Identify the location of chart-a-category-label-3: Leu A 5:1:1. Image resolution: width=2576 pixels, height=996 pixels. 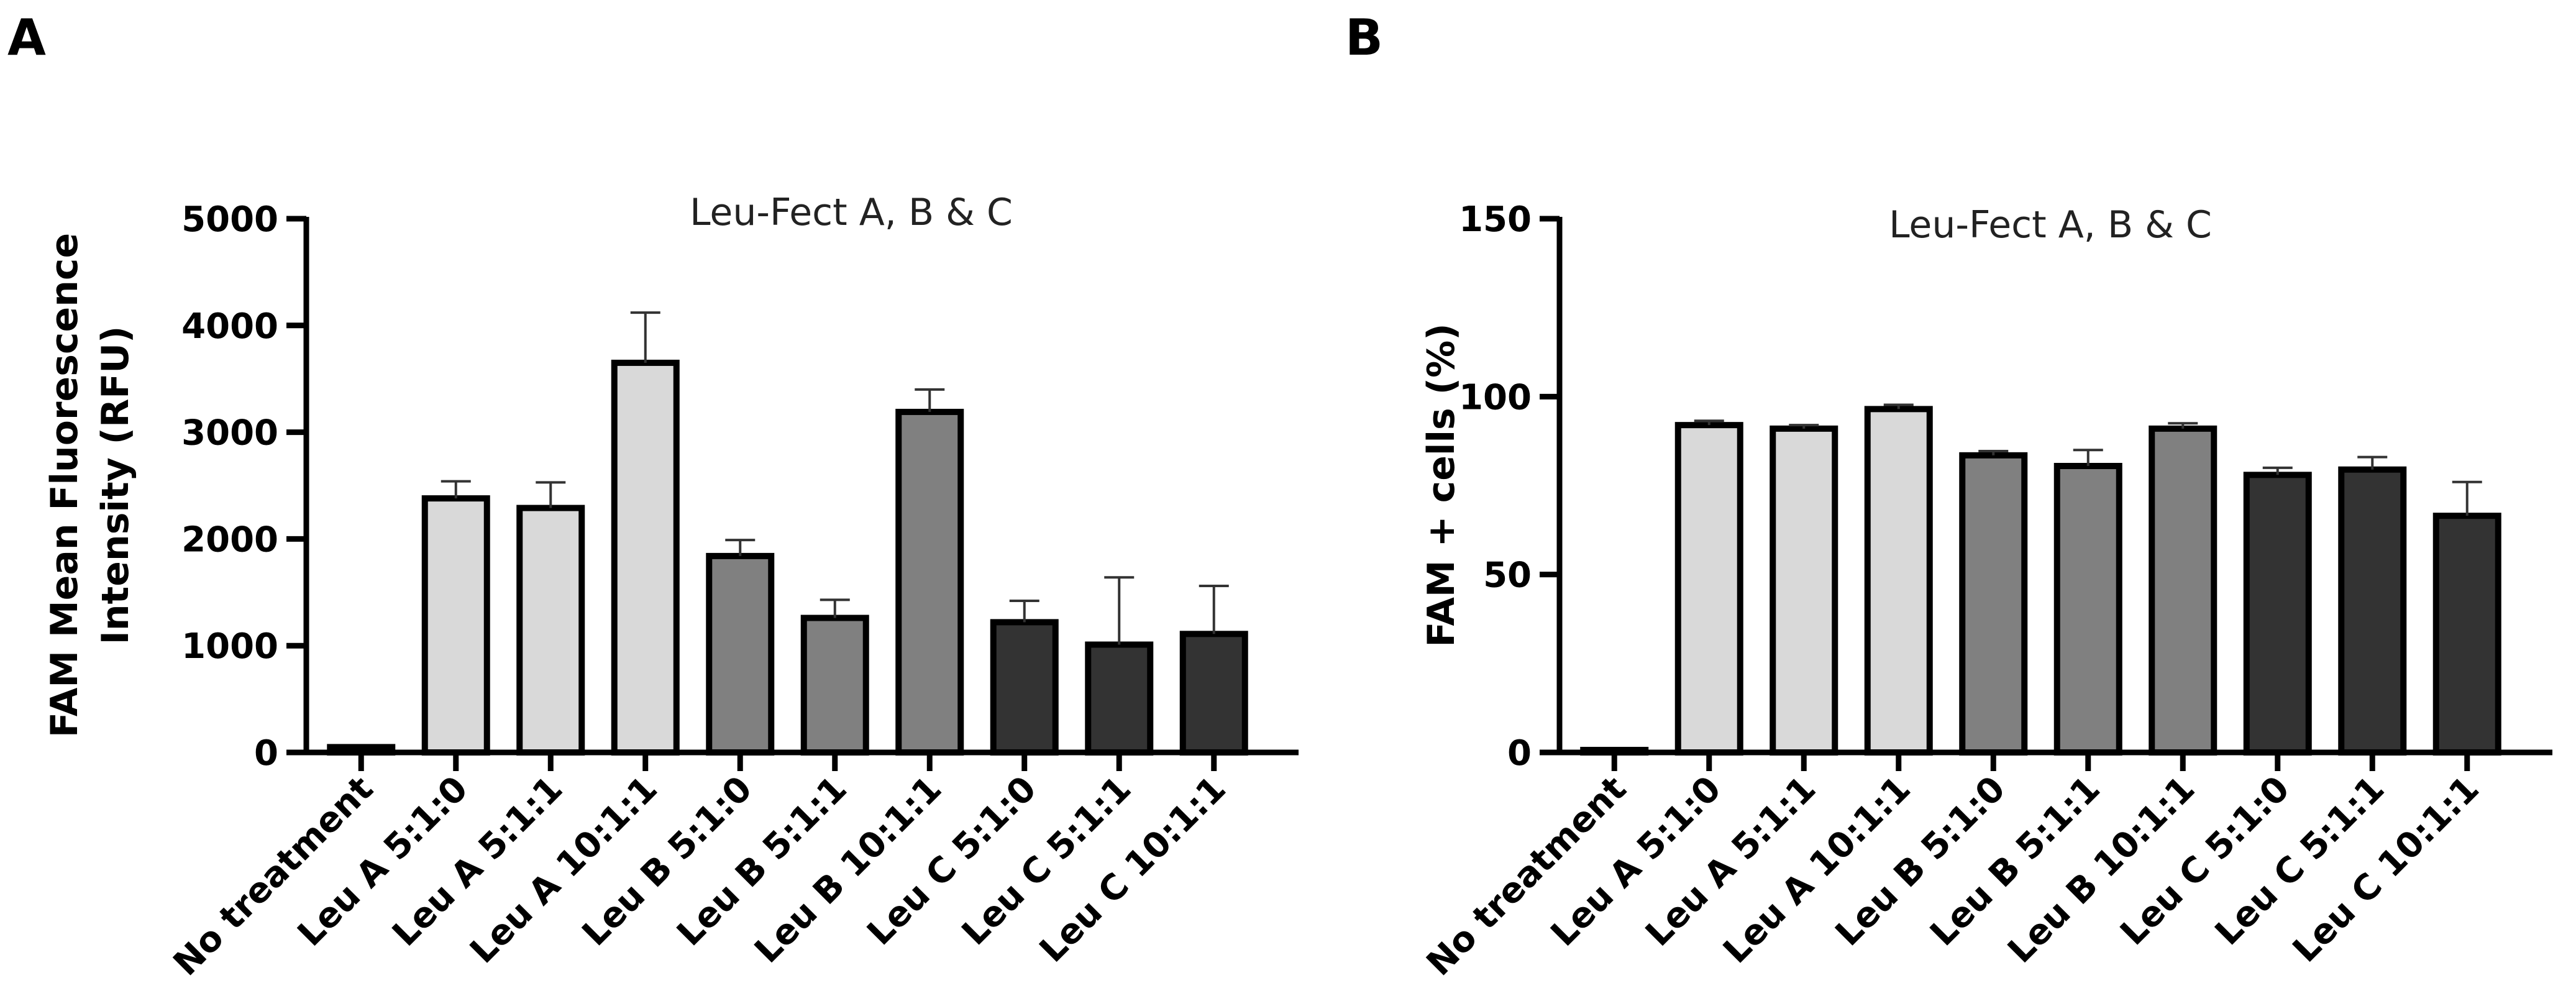
(477, 861).